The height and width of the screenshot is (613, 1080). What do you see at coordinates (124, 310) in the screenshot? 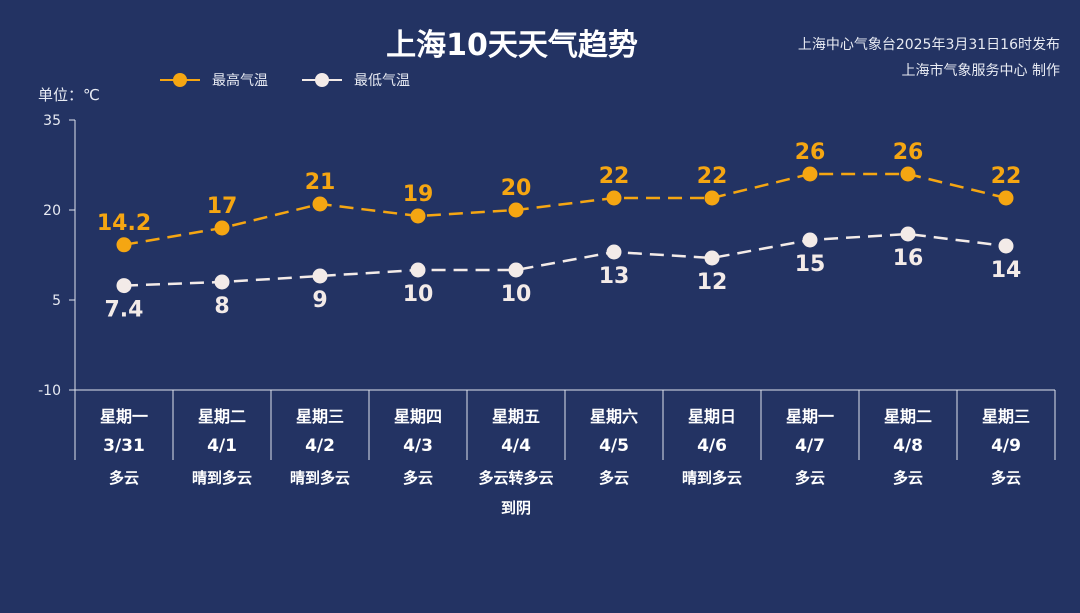
I see `data-label-low: 7.4` at bounding box center [124, 310].